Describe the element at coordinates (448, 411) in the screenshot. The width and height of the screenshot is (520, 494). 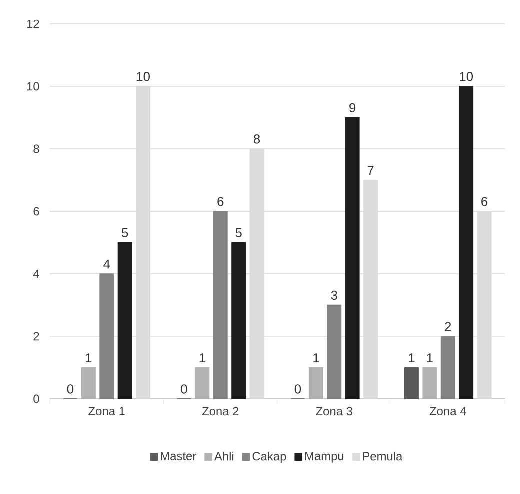
I see `x-tick-label: Zona 4` at that location.